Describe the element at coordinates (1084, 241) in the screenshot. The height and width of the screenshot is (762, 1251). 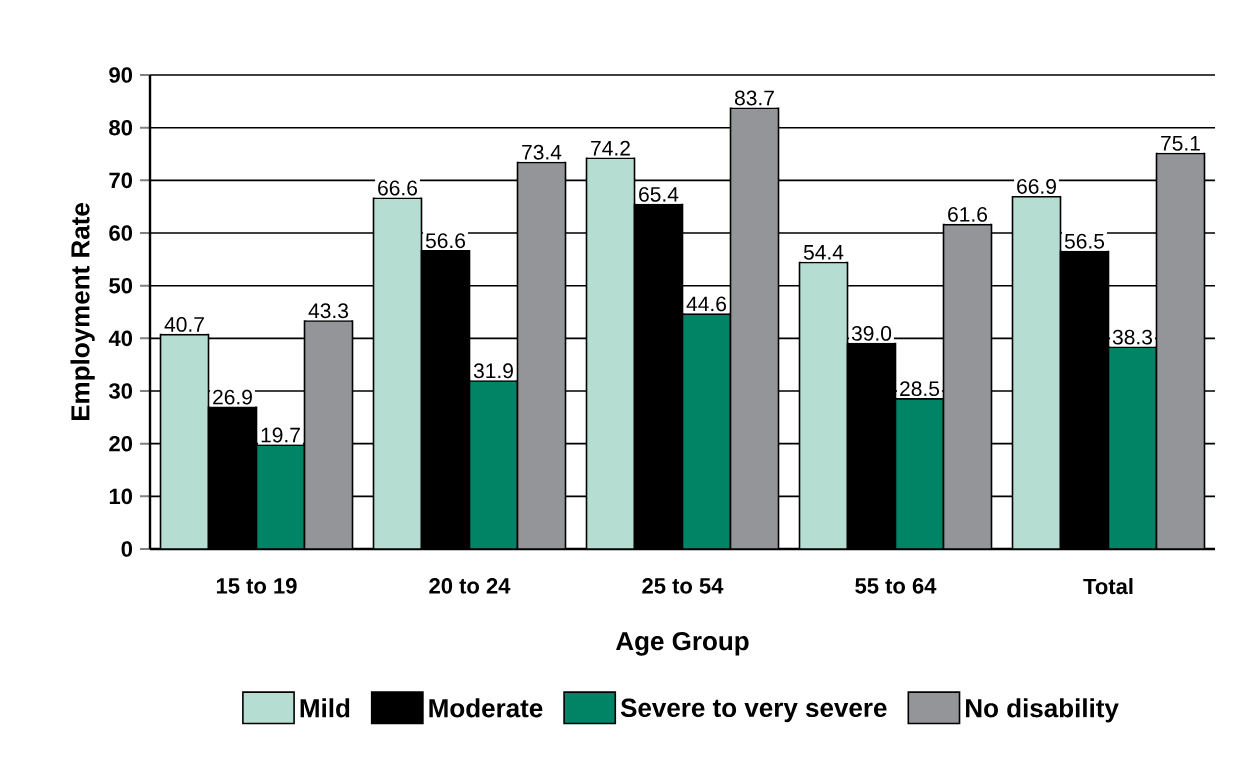
I see `data-label: 56.5` at that location.